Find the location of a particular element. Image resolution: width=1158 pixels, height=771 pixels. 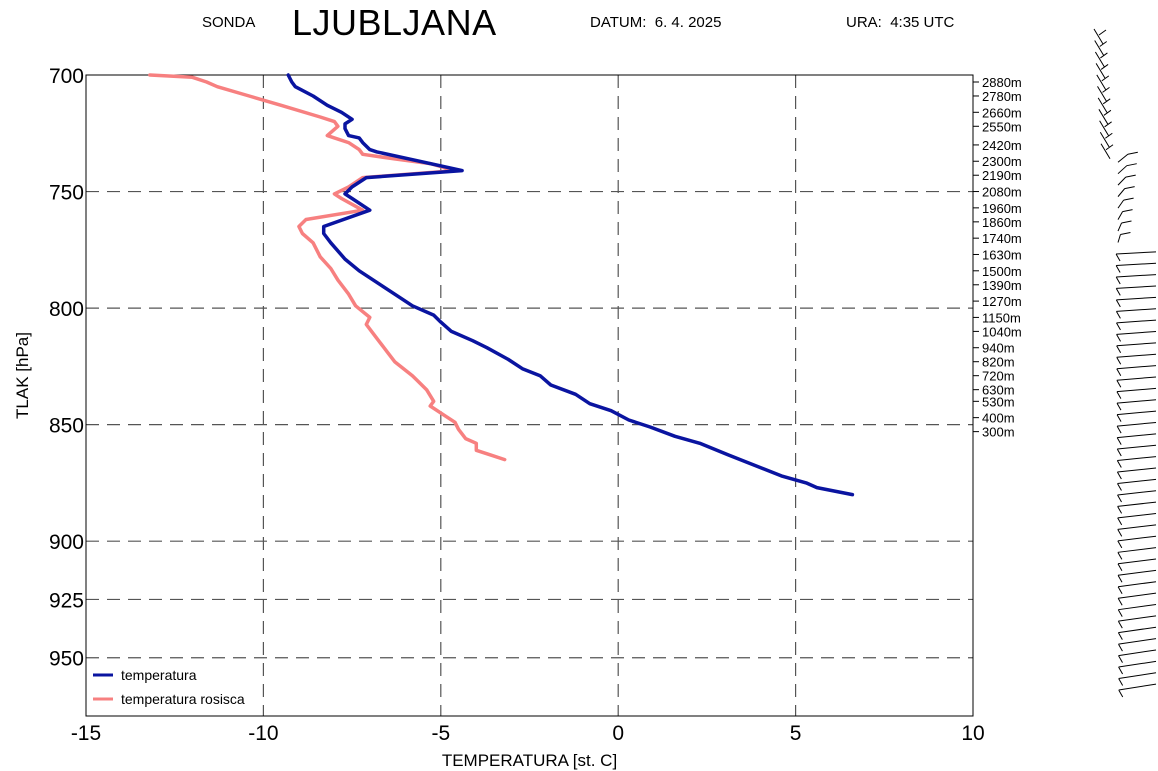

height-label: 2420m is located at coordinates (1002, 145).